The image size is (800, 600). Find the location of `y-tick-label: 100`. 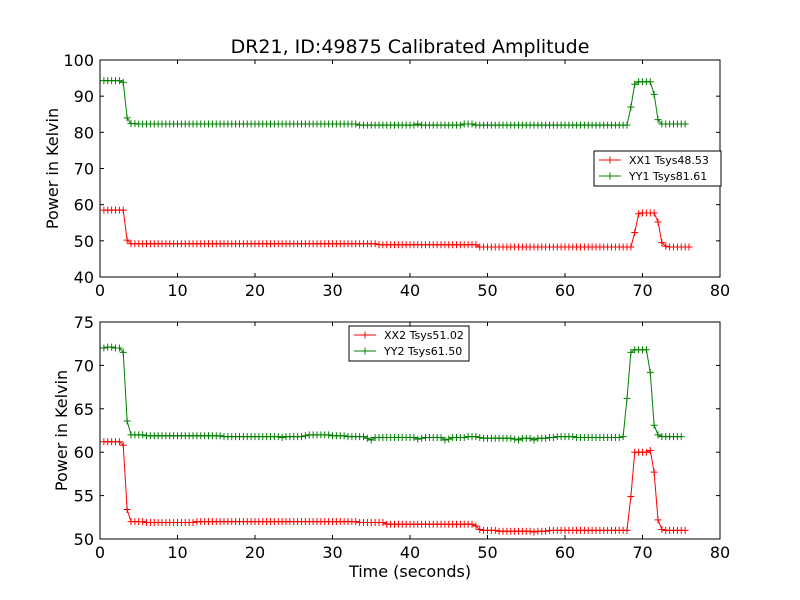

y-tick-label: 100 is located at coordinates (78, 60).